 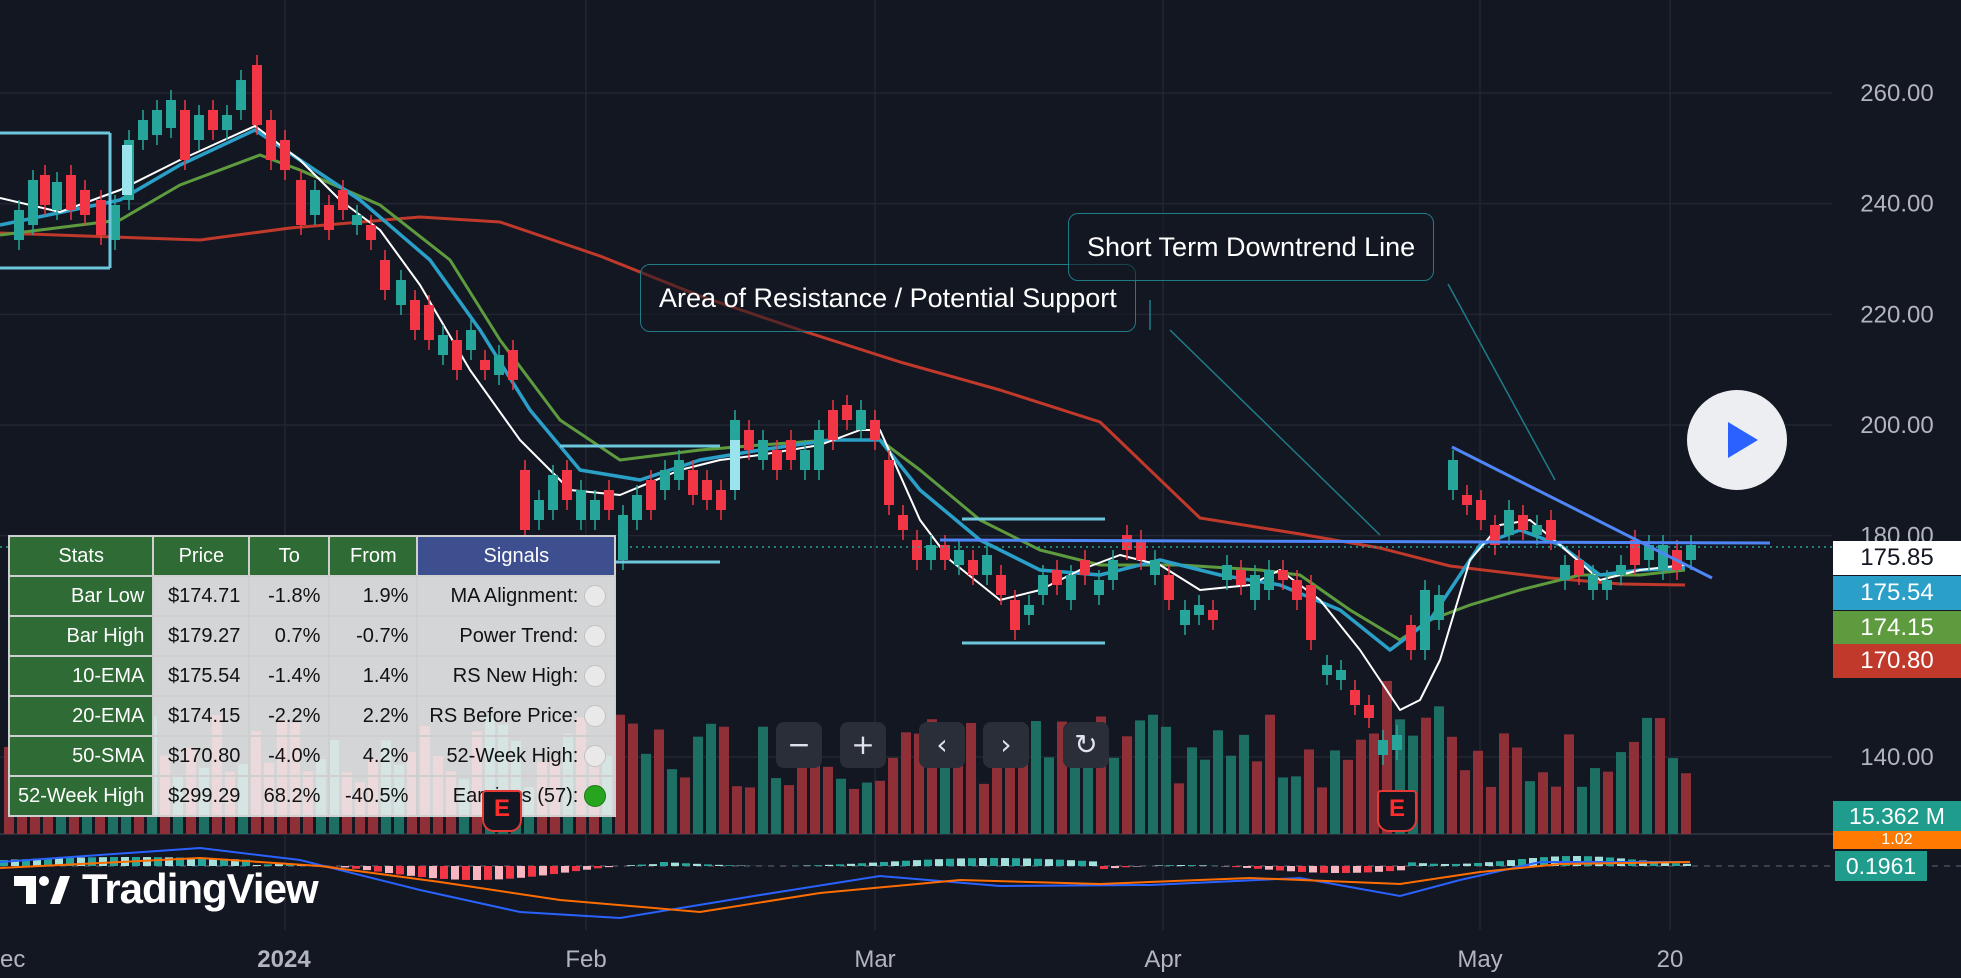 I want to click on stats-label: Bar High, so click(x=81, y=636).